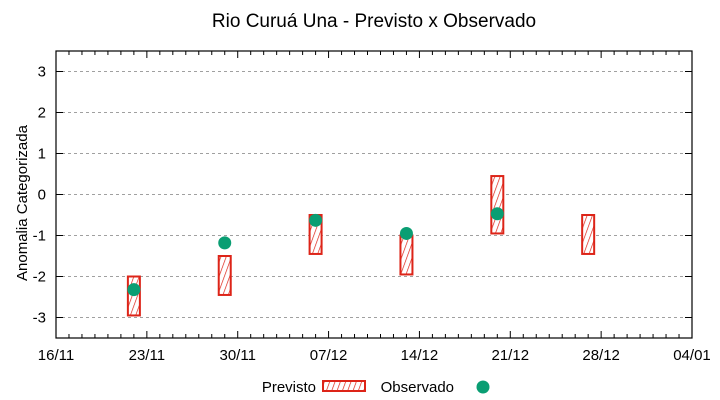 Image resolution: width=720 pixels, height=400 pixels. Describe the element at coordinates (56, 355) in the screenshot. I see `x-tick-label: 16/11` at that location.